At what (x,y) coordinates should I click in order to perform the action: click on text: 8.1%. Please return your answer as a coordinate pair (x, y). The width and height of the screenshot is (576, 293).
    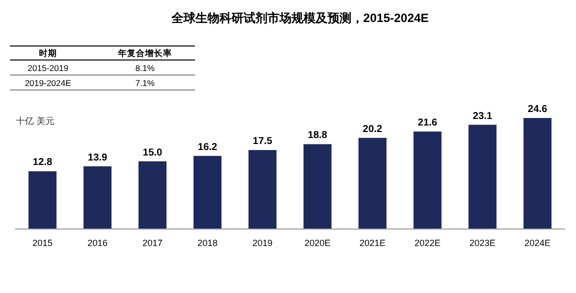
    Looking at the image, I should click on (145, 68).